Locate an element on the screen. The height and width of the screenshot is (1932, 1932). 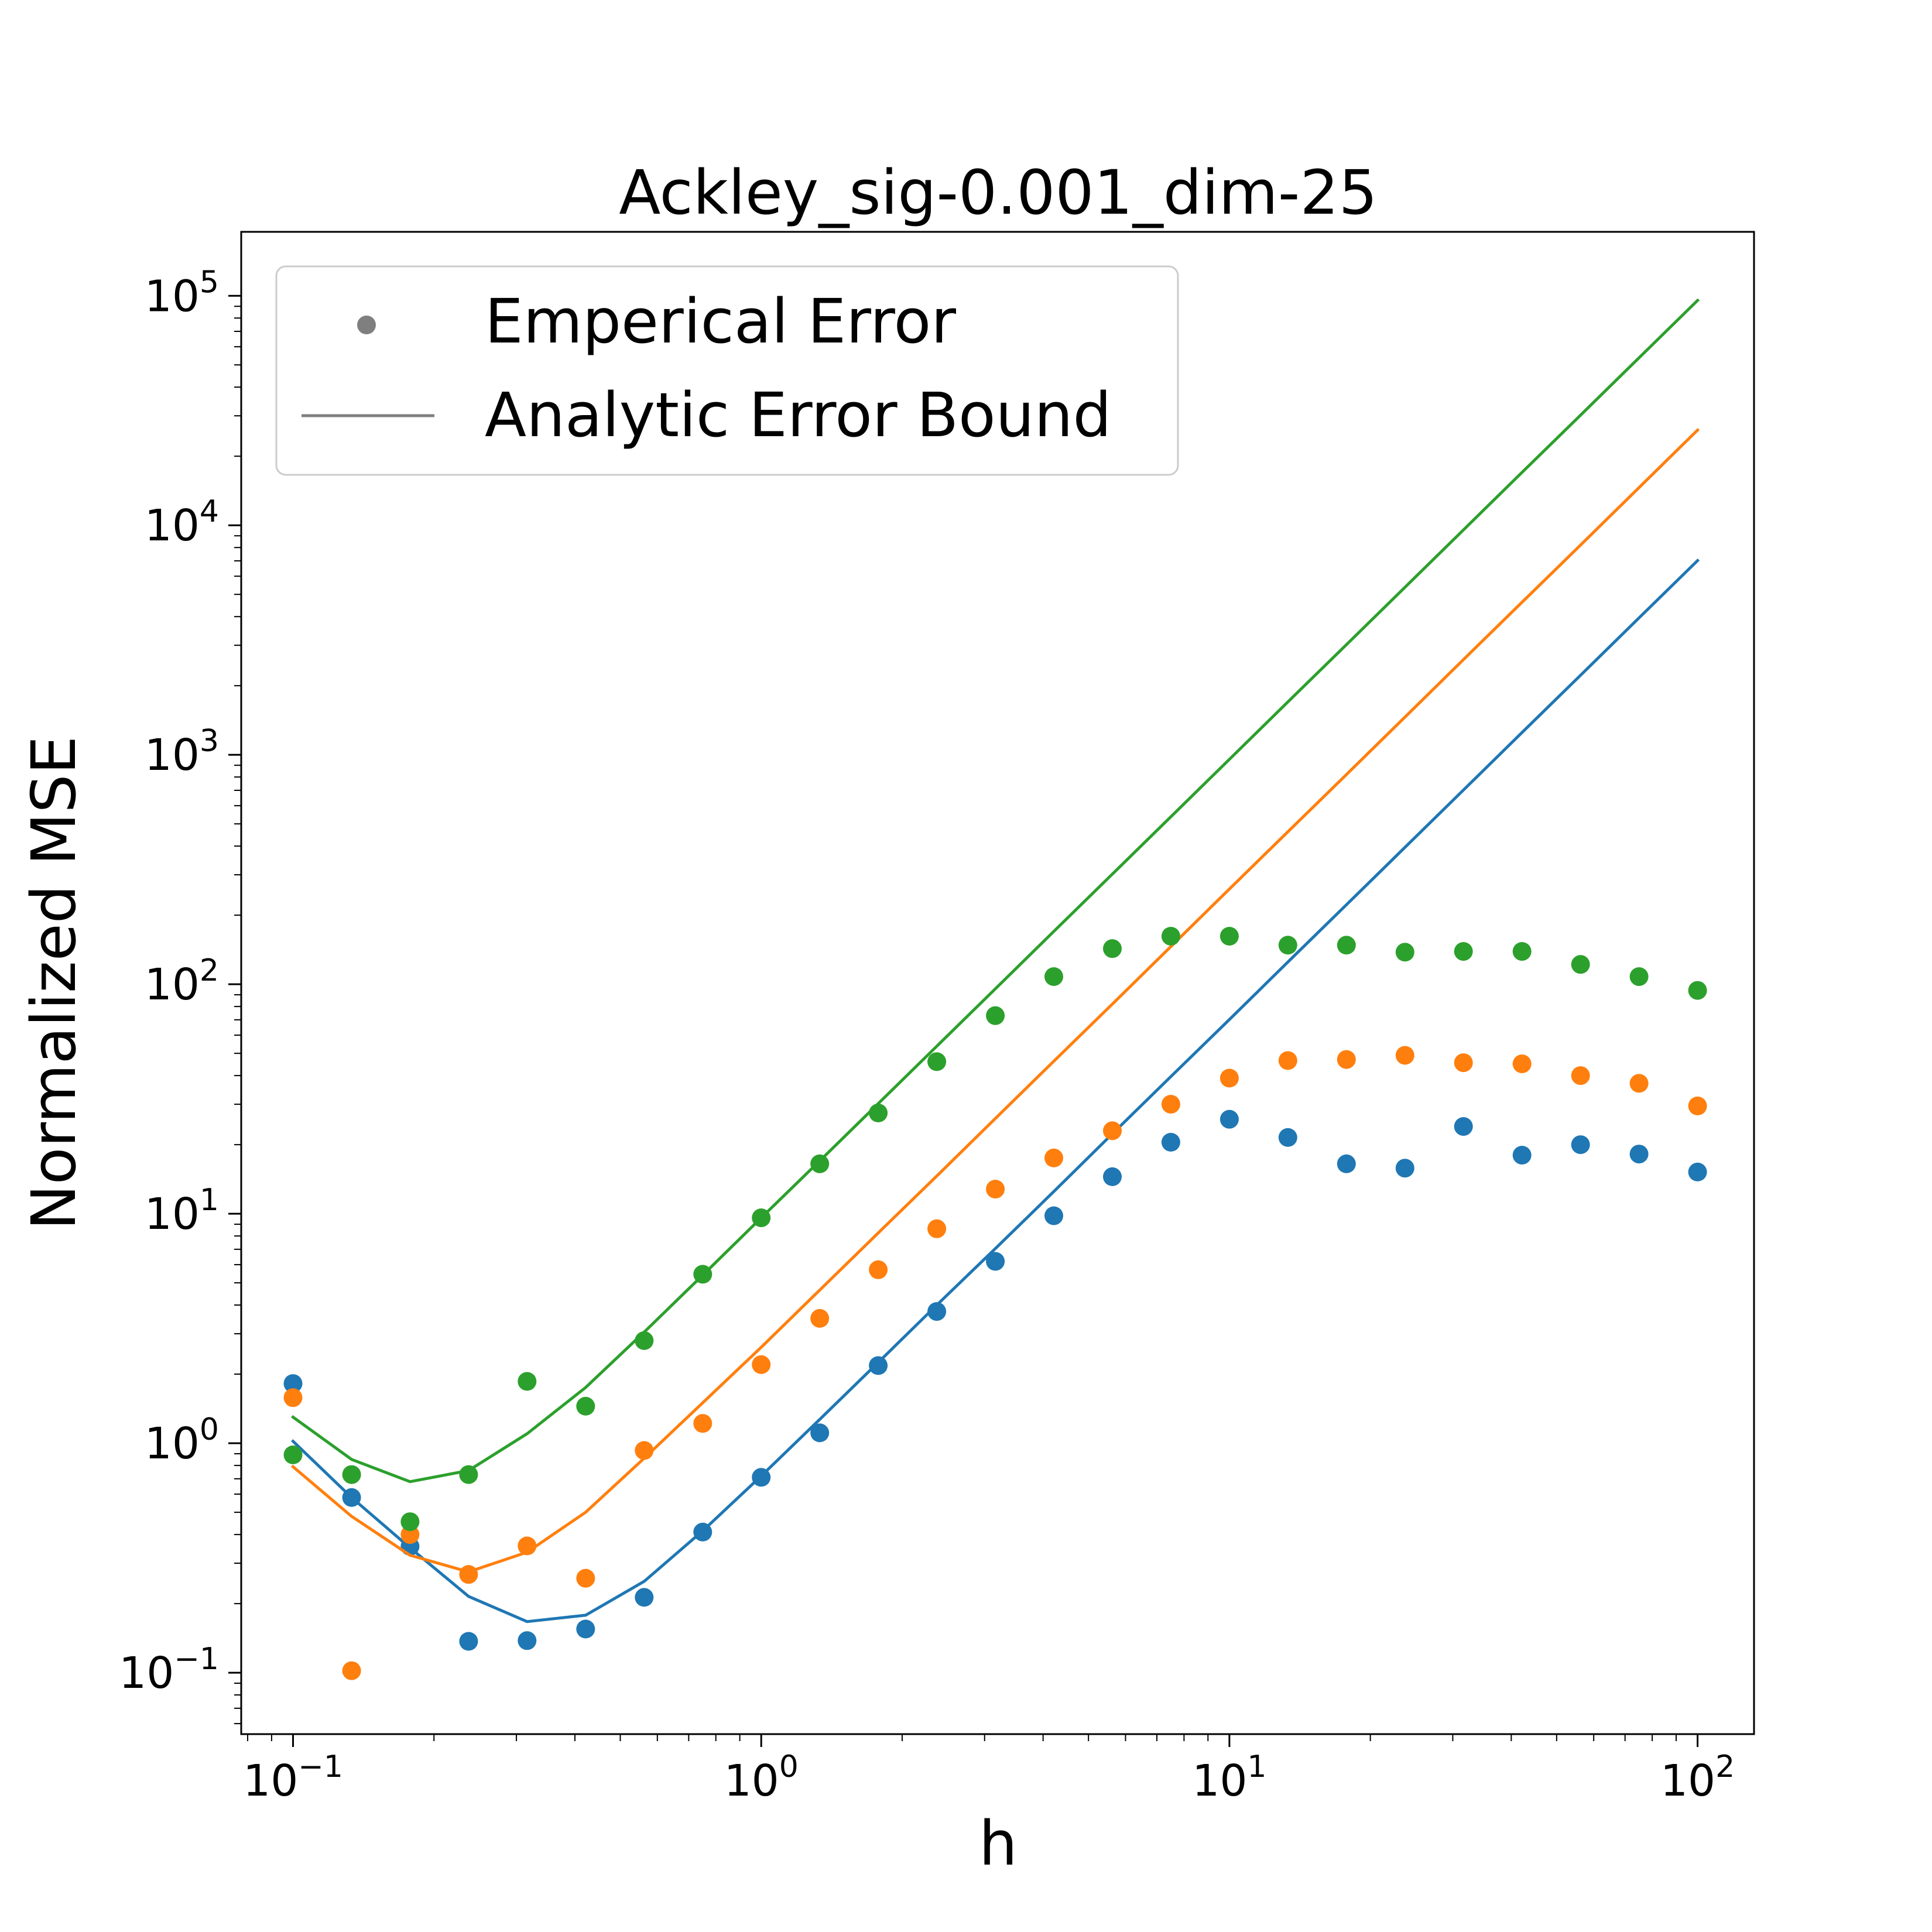
x-tick-label-2: 10¹ is located at coordinates (1229, 1777).